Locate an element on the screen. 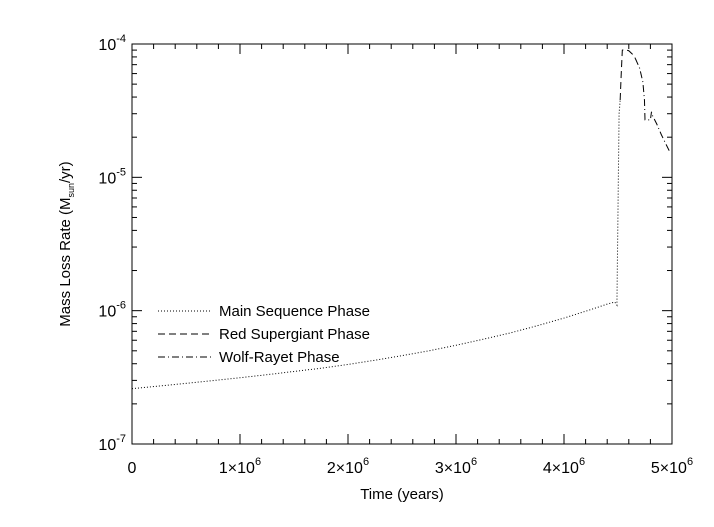 The width and height of the screenshot is (714, 527). y-axis-title-end: /yr) is located at coordinates (65, 172).